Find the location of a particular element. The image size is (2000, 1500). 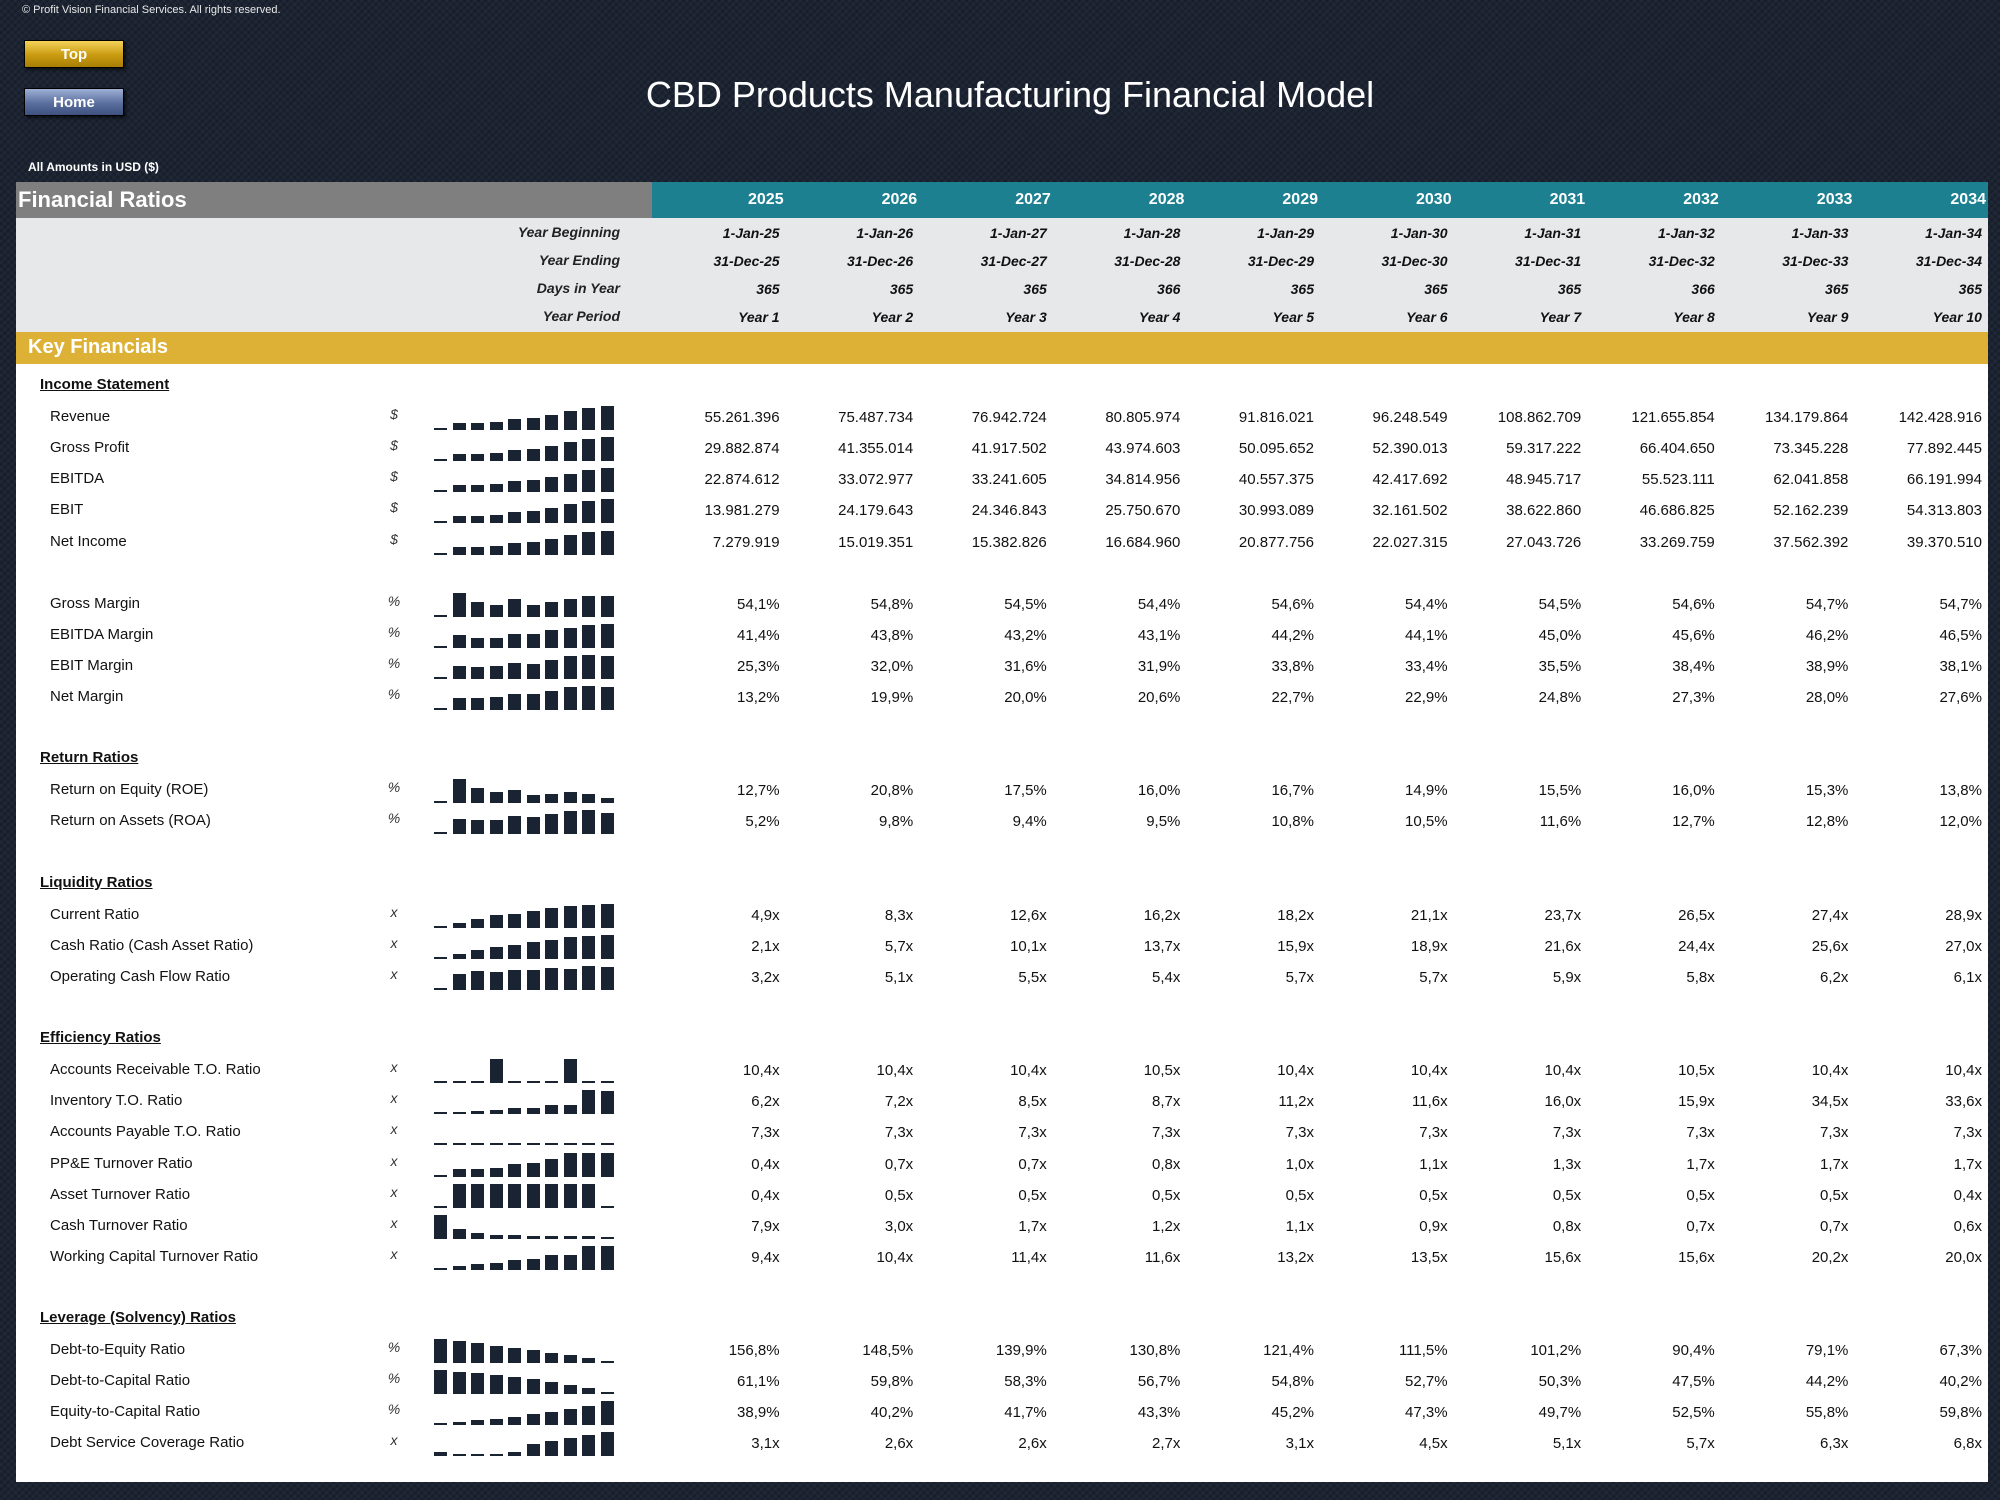

value-cell: 121,4% is located at coordinates (1288, 1351).